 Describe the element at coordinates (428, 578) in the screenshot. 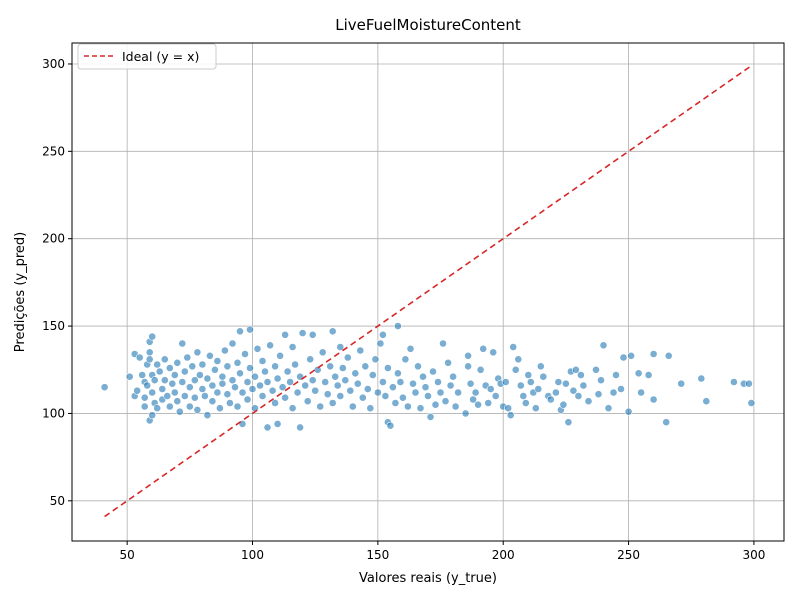

I see `x-axis-label: Valores reais (y_true)` at that location.